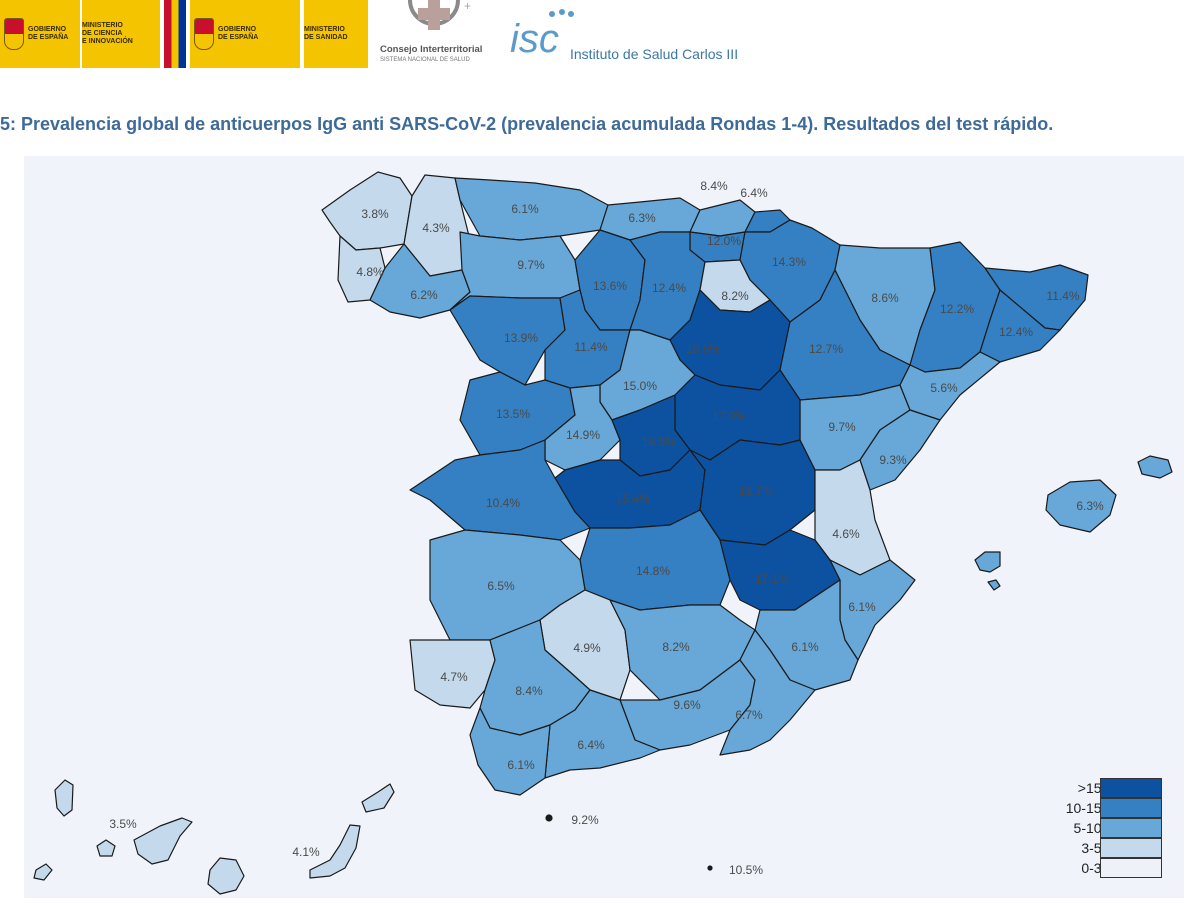 Image resolution: width=1200 pixels, height=903 pixels. Describe the element at coordinates (602, 734) in the screenshot. I see `province-malaga` at that location.